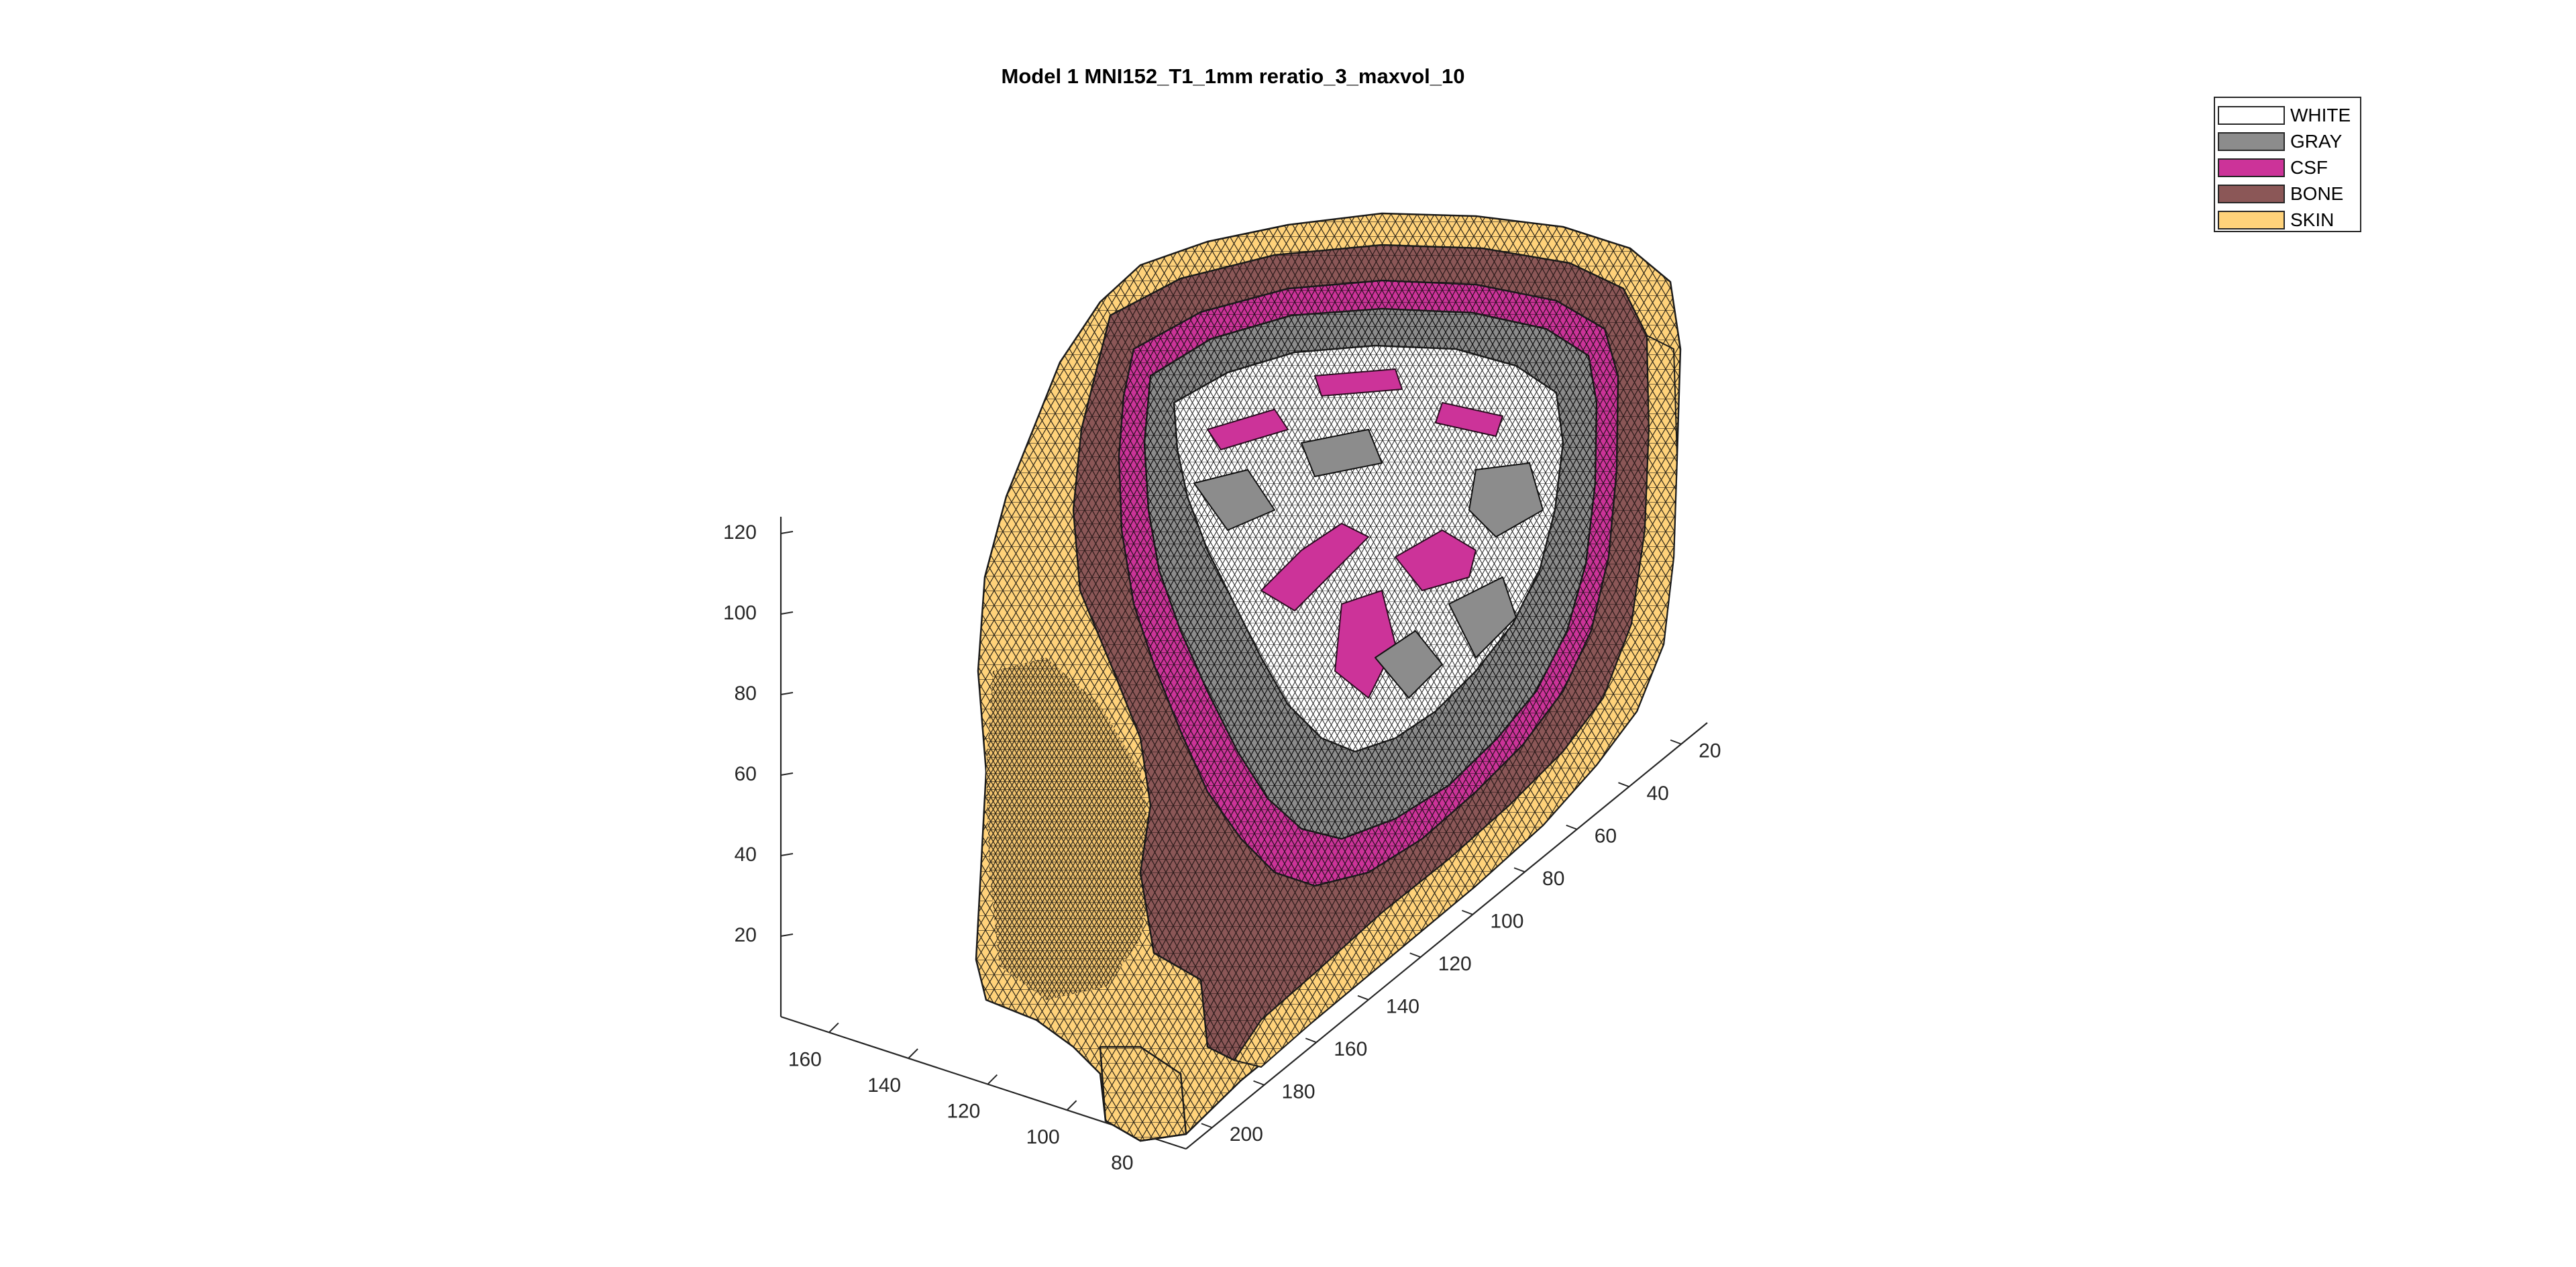 The width and height of the screenshot is (2576, 1267). What do you see at coordinates (2316, 141) in the screenshot?
I see `legend-label: GRAY` at bounding box center [2316, 141].